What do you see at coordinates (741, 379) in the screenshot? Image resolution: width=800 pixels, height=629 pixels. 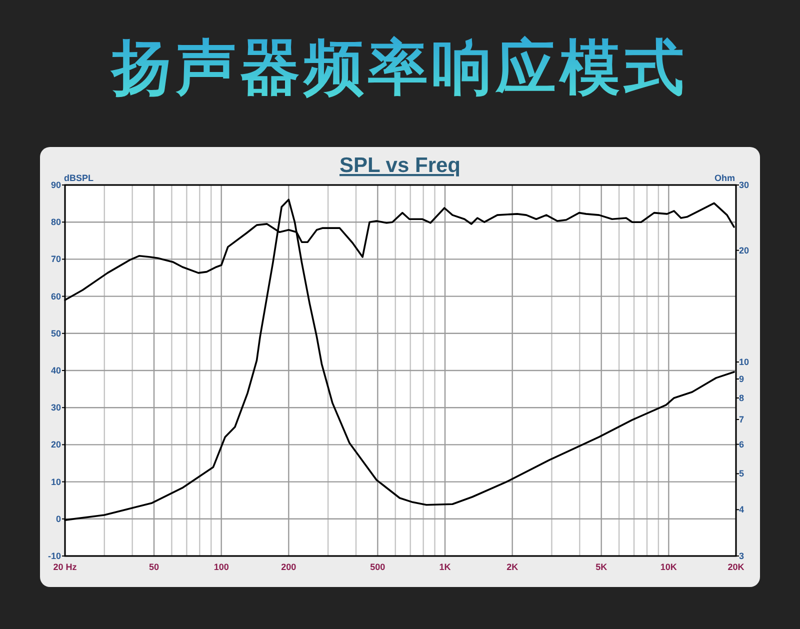 I see `y-tick-label: 9` at bounding box center [741, 379].